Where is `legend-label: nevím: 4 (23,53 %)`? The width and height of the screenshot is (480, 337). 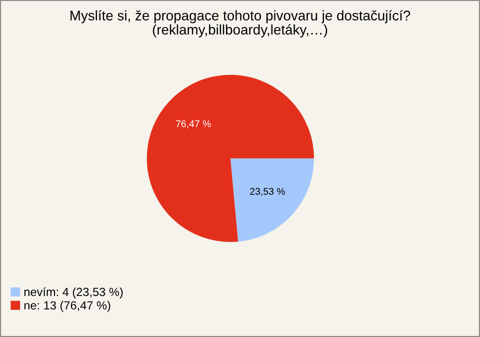 legend-label: nevím: 4 (23,53 %) is located at coordinates (73, 292).